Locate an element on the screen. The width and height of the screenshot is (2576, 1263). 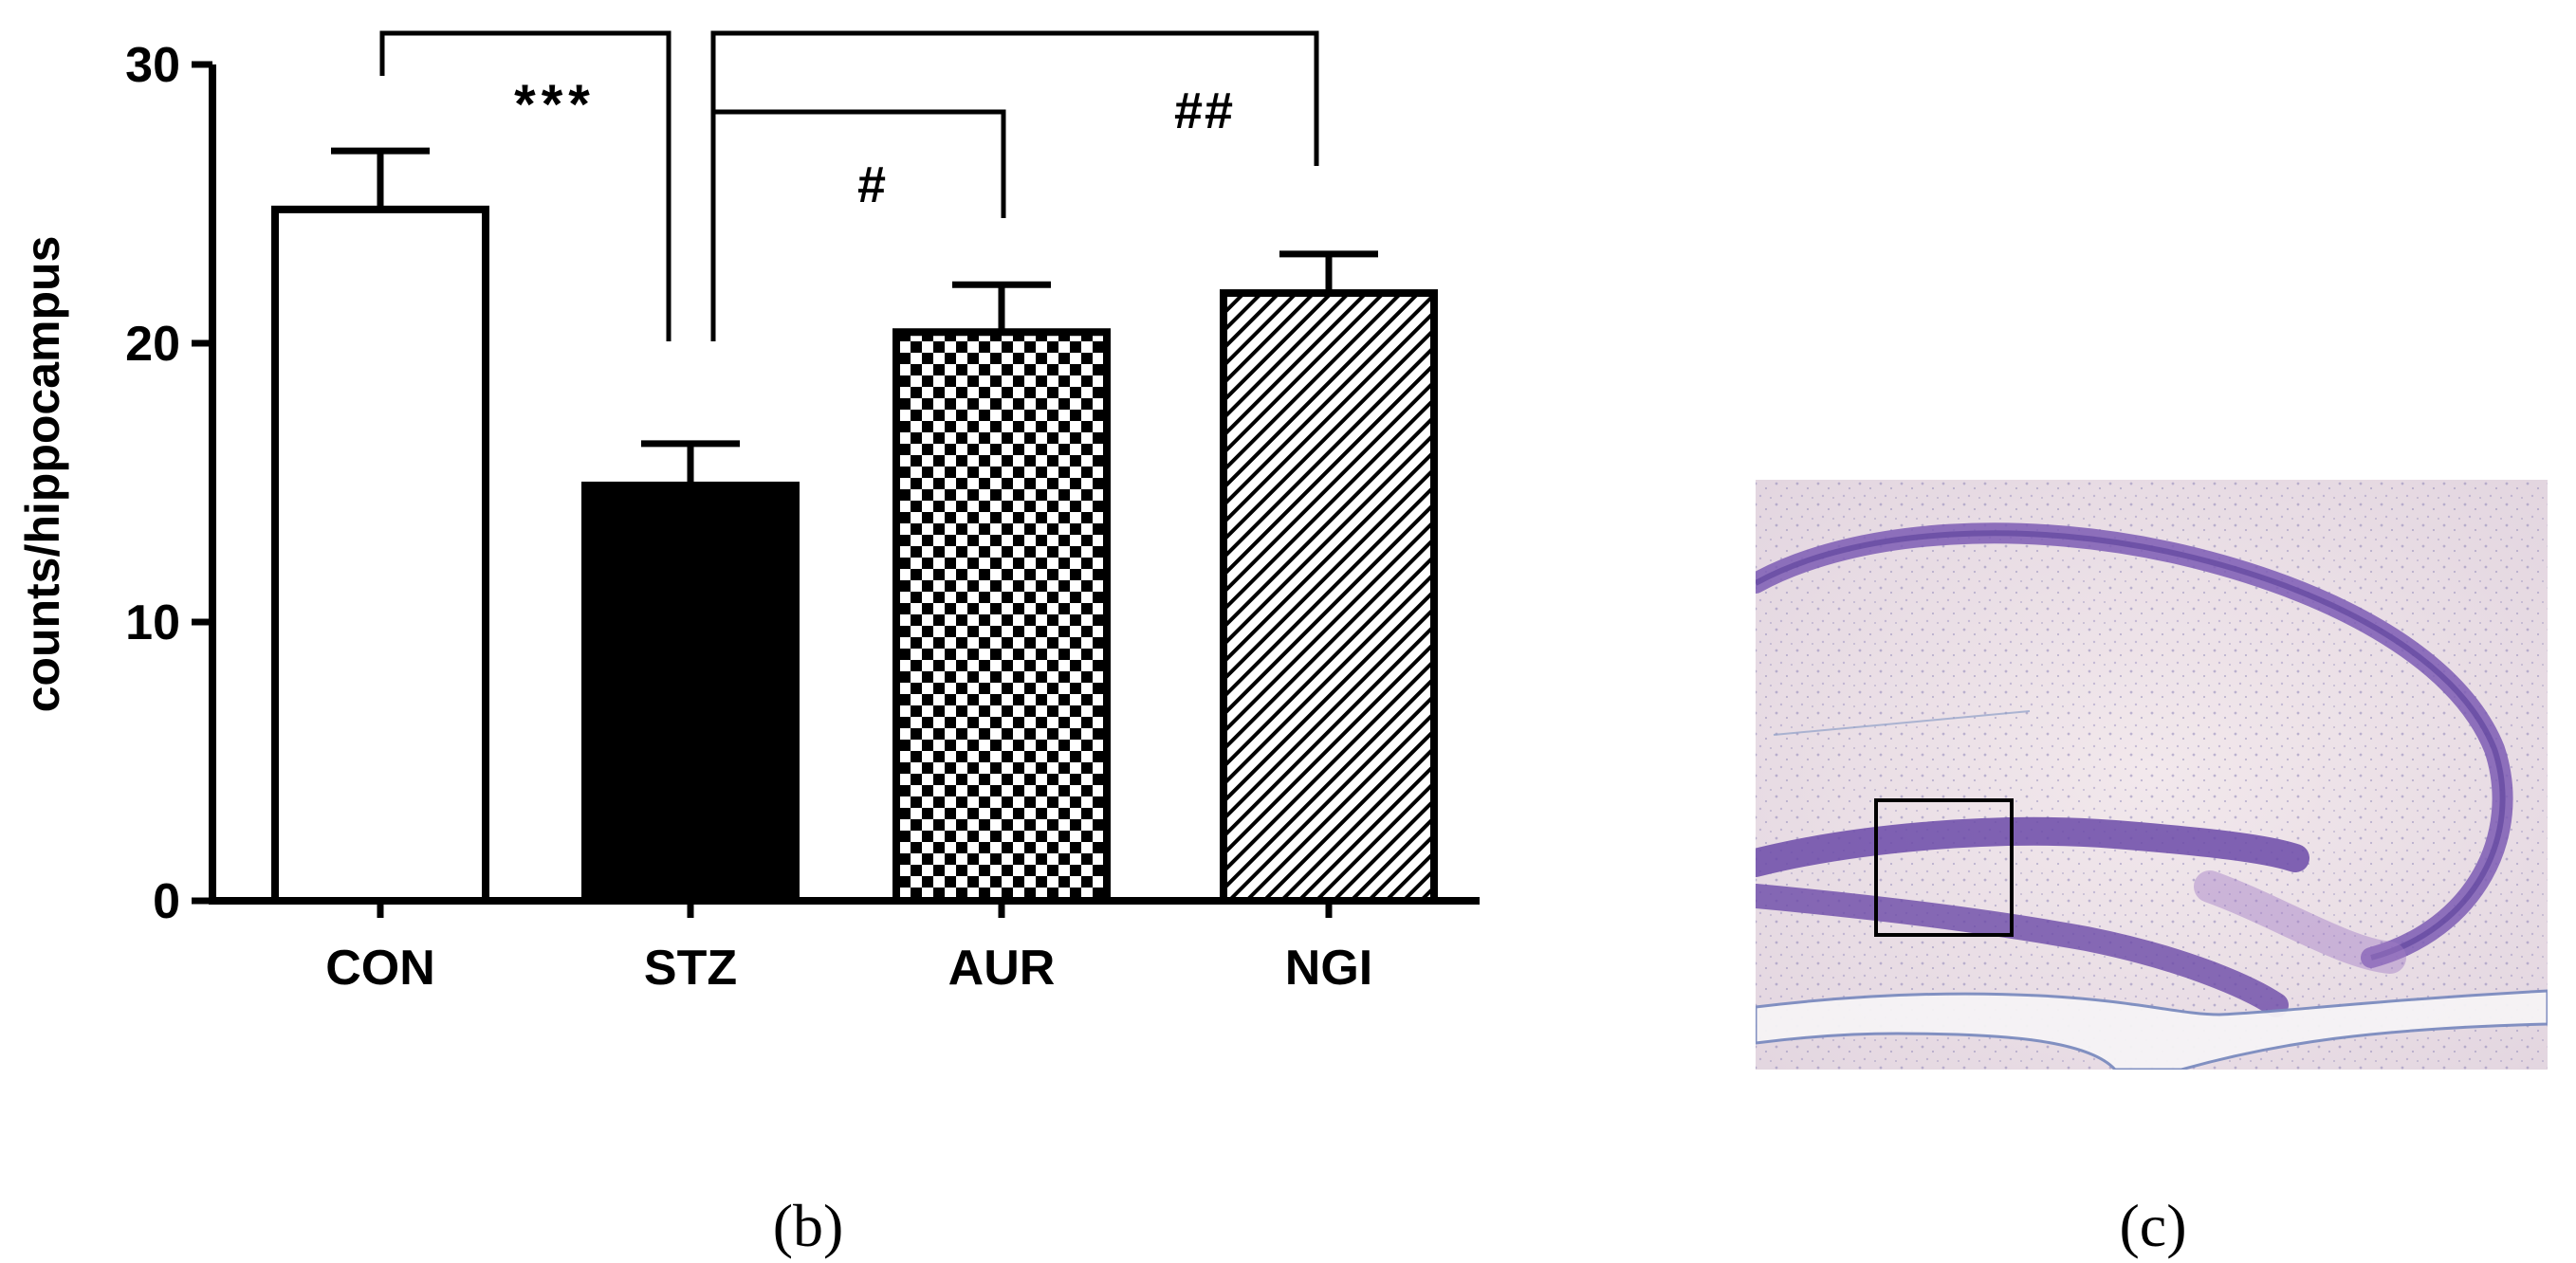
x-tick-label-ngi: NGI is located at coordinates (1328, 968).